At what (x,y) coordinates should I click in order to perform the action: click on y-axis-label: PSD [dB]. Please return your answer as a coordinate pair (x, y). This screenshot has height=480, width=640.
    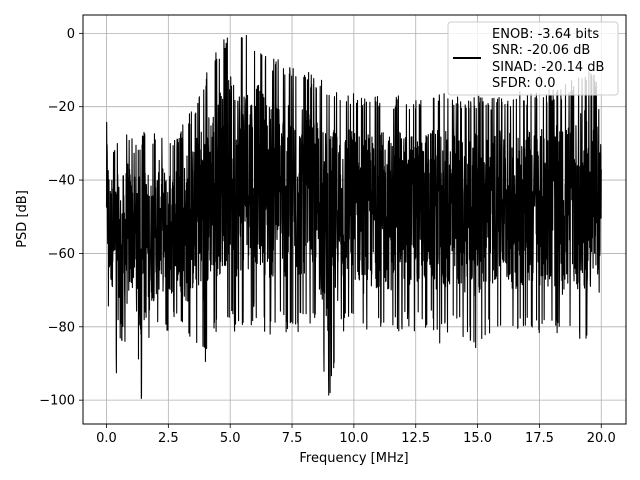
    Looking at the image, I should click on (22, 219).